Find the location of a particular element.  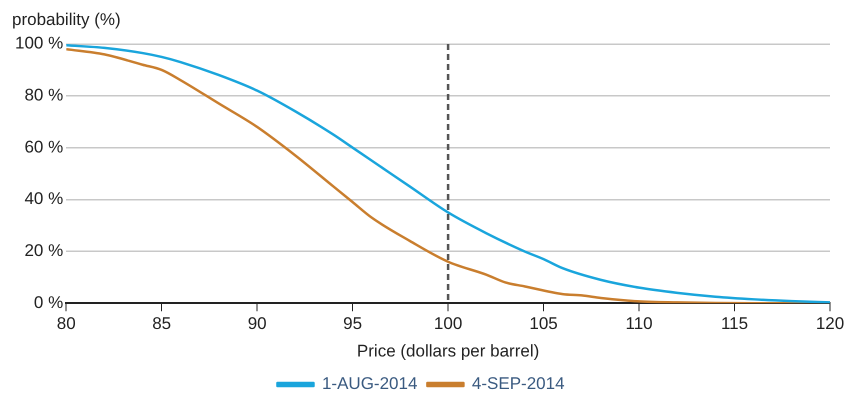

x-tick-label: 110 is located at coordinates (639, 324).